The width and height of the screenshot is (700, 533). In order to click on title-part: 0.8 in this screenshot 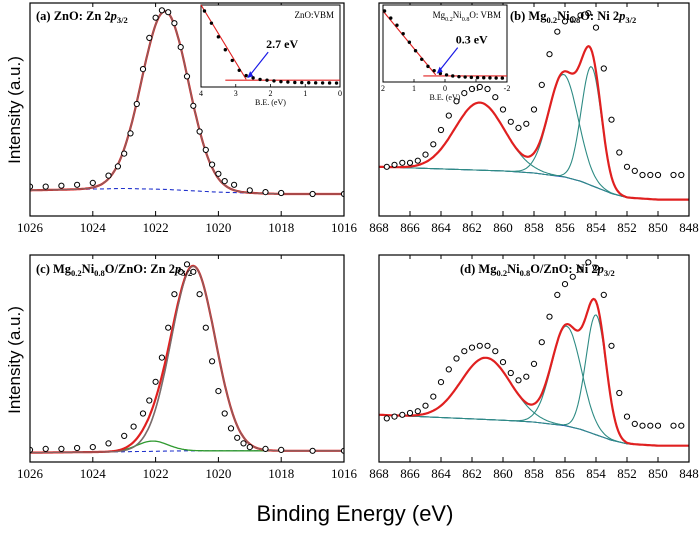, I will do `click(575, 20)`.